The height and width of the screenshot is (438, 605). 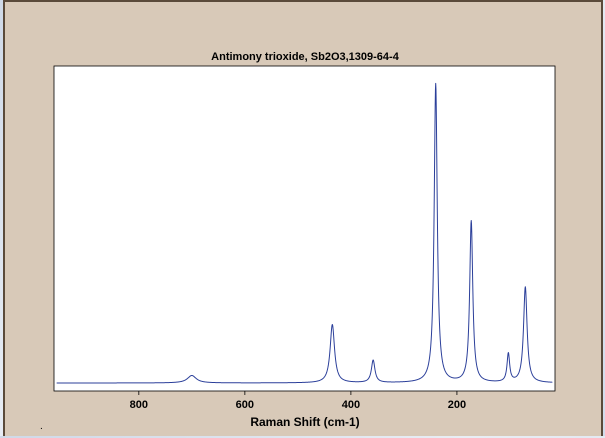 What do you see at coordinates (298, 401) in the screenshot?
I see `x-axis-ticks: 800 600 400 200` at bounding box center [298, 401].